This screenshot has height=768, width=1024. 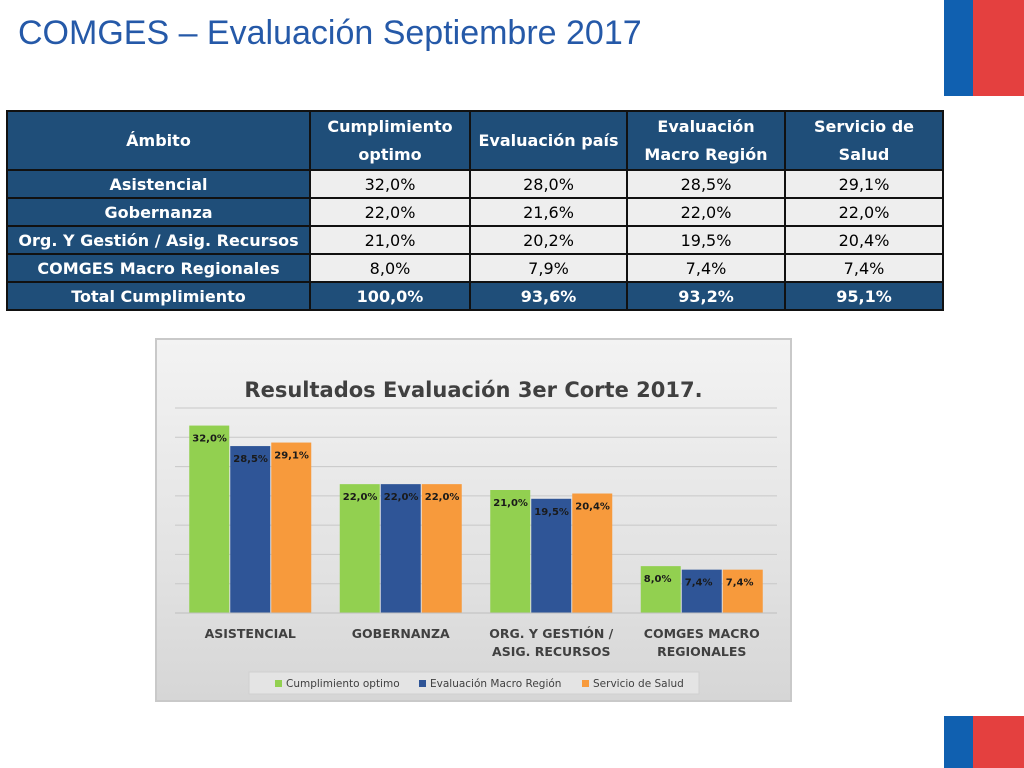 What do you see at coordinates (158, 184) in the screenshot?
I see `row-label: Asistencial` at bounding box center [158, 184].